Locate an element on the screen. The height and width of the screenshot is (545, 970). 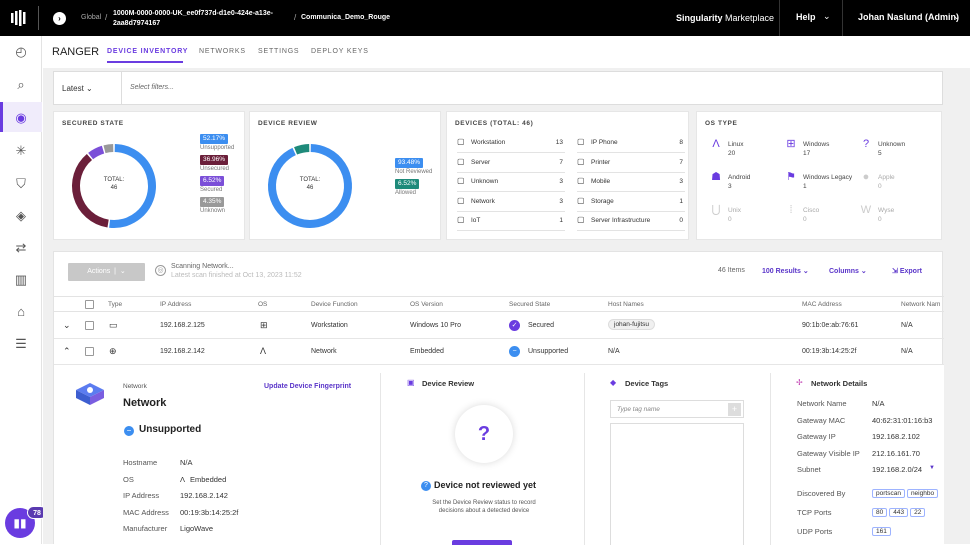
os-item-unknown: ? Unknown 5 is located at coordinates (884, 148).